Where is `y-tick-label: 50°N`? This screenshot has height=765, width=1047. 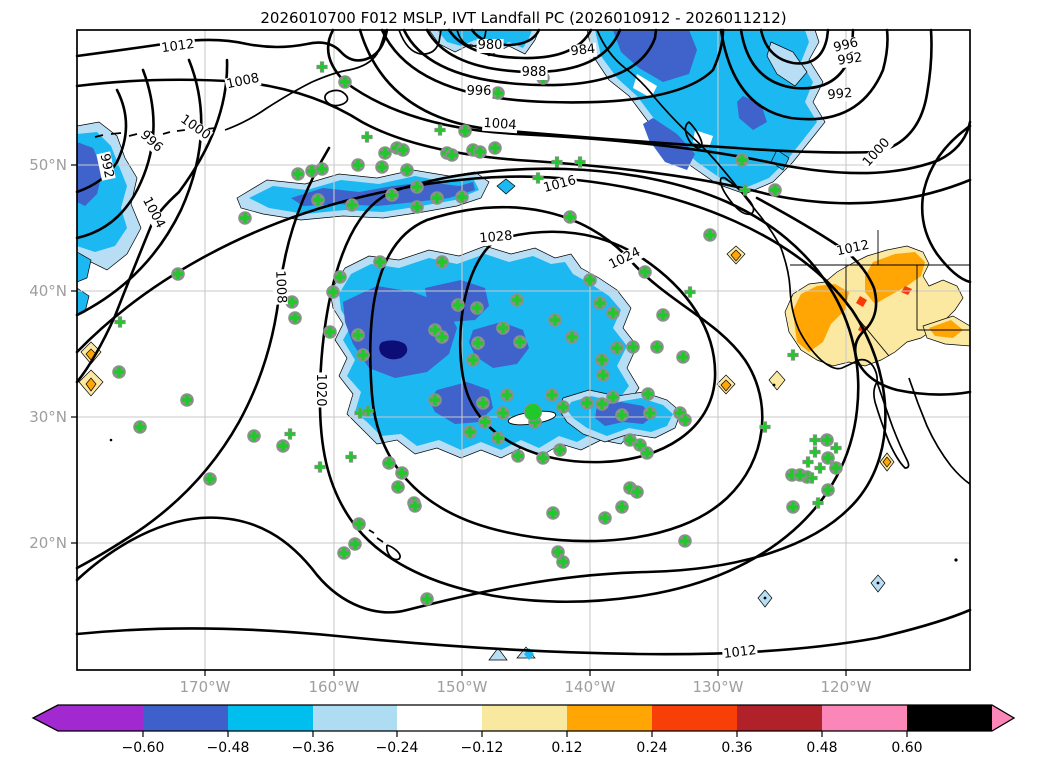 y-tick-label: 50°N is located at coordinates (48, 165).